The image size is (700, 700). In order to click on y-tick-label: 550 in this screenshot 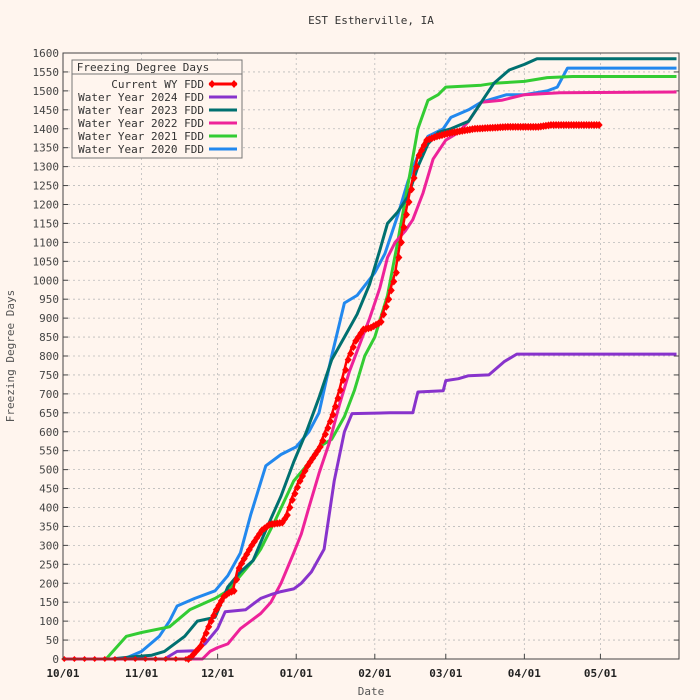, I will do `click(49, 451)`.